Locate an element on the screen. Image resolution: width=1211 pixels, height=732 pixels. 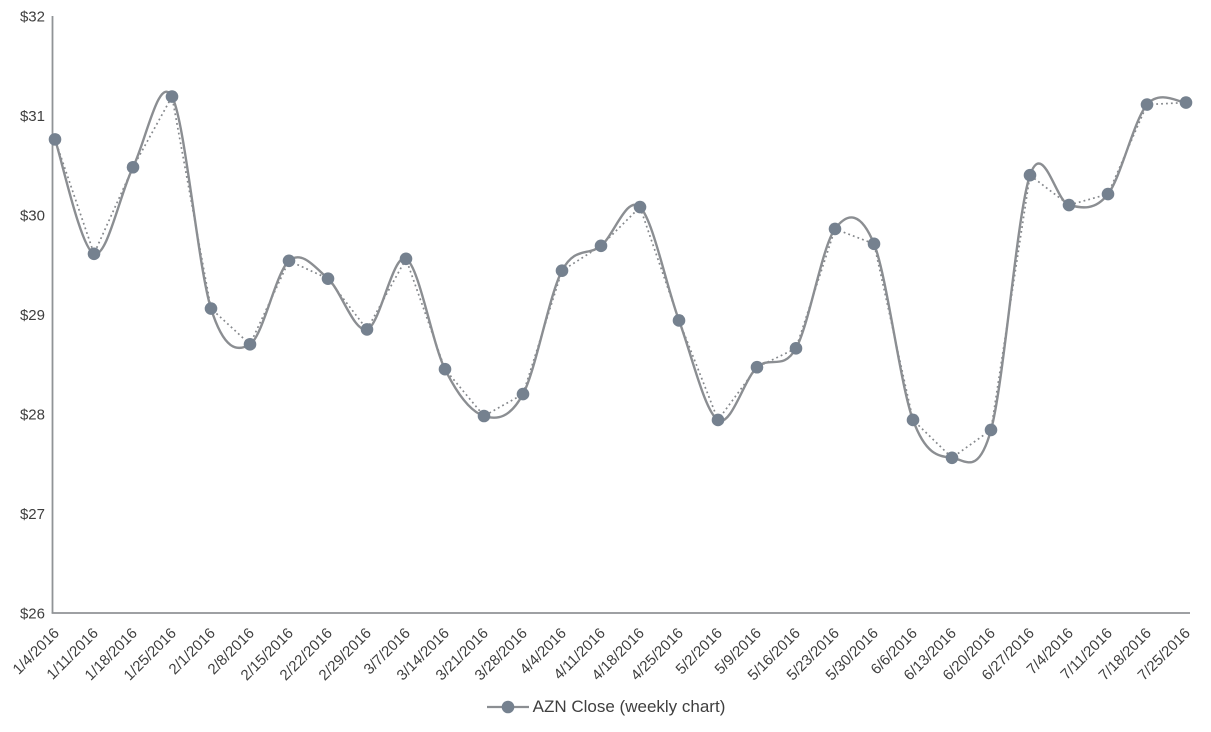
chart-legend: AZN Close (weekly chart) is located at coordinates (605, 707).